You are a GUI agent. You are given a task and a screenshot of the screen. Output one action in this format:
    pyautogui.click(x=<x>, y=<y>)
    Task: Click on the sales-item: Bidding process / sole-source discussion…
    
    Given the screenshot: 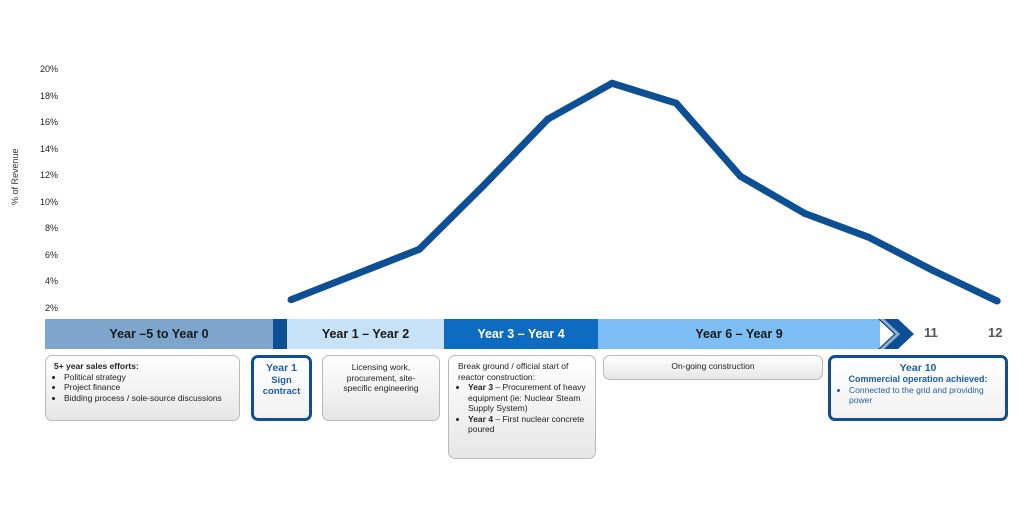 What is the action you would take?
    pyautogui.click(x=147, y=398)
    